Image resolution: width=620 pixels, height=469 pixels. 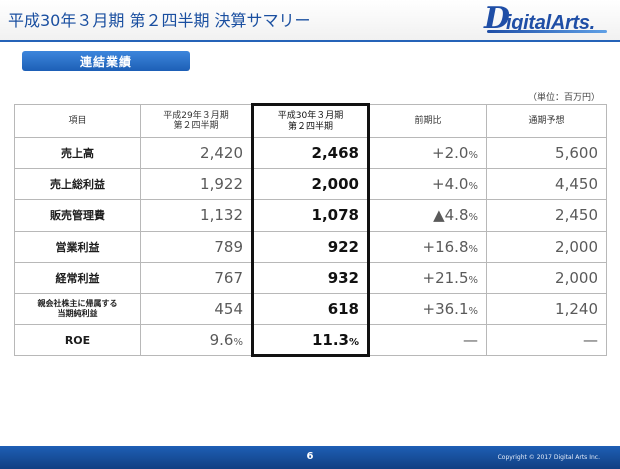 I want to click on header-divider, so click(x=310, y=41).